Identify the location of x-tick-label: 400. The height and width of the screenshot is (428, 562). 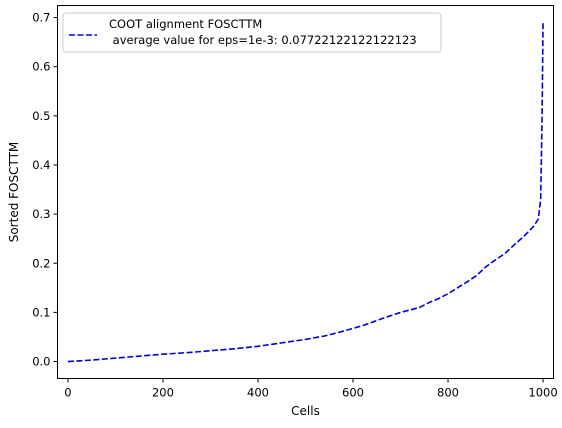
(258, 393).